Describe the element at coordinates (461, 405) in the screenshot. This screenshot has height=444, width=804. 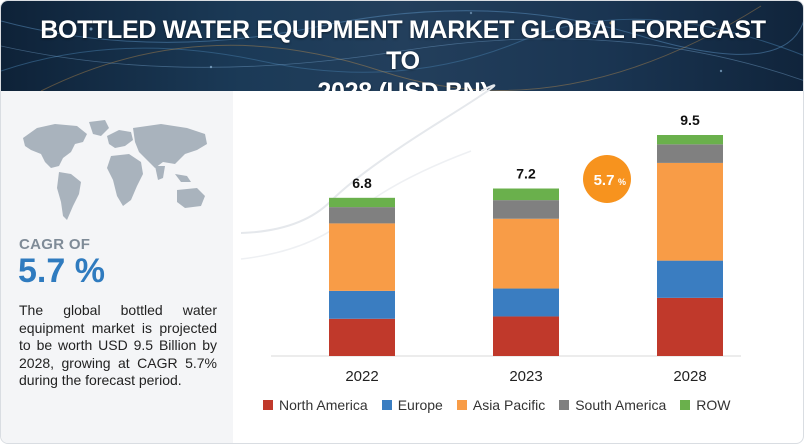
I see `legend-swatch-asia-pacific` at that location.